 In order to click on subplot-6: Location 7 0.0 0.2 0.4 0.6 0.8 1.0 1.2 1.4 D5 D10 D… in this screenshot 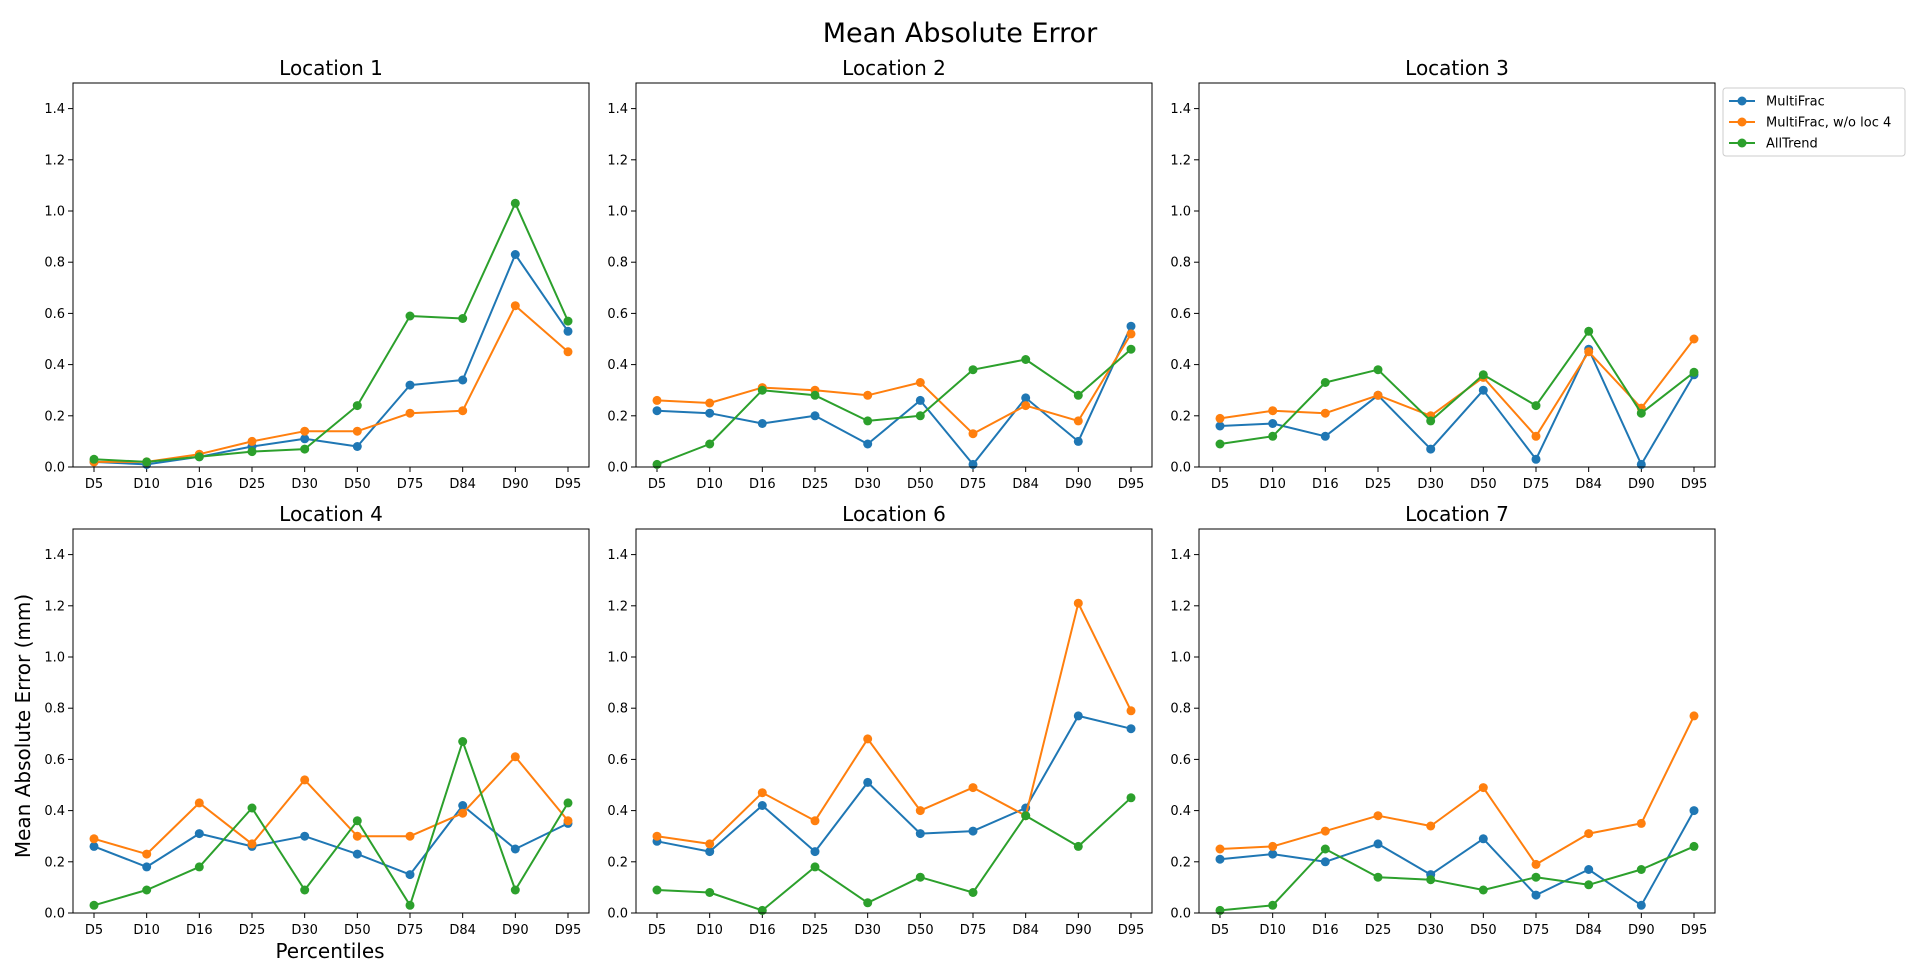, I will do `click(1443, 720)`.